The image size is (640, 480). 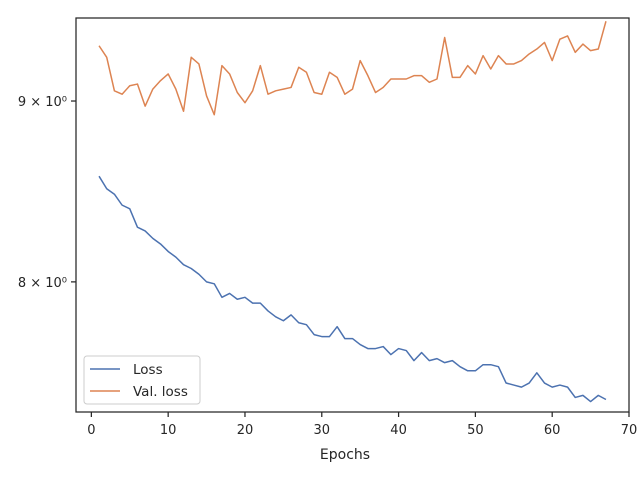 I want to click on x-tick-label: 10, so click(x=168, y=430).